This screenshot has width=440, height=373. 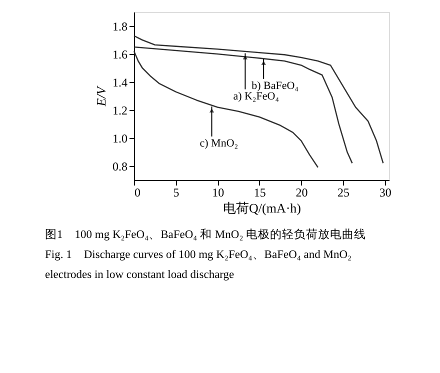 I want to click on x-tick-label: 25, so click(x=344, y=193).